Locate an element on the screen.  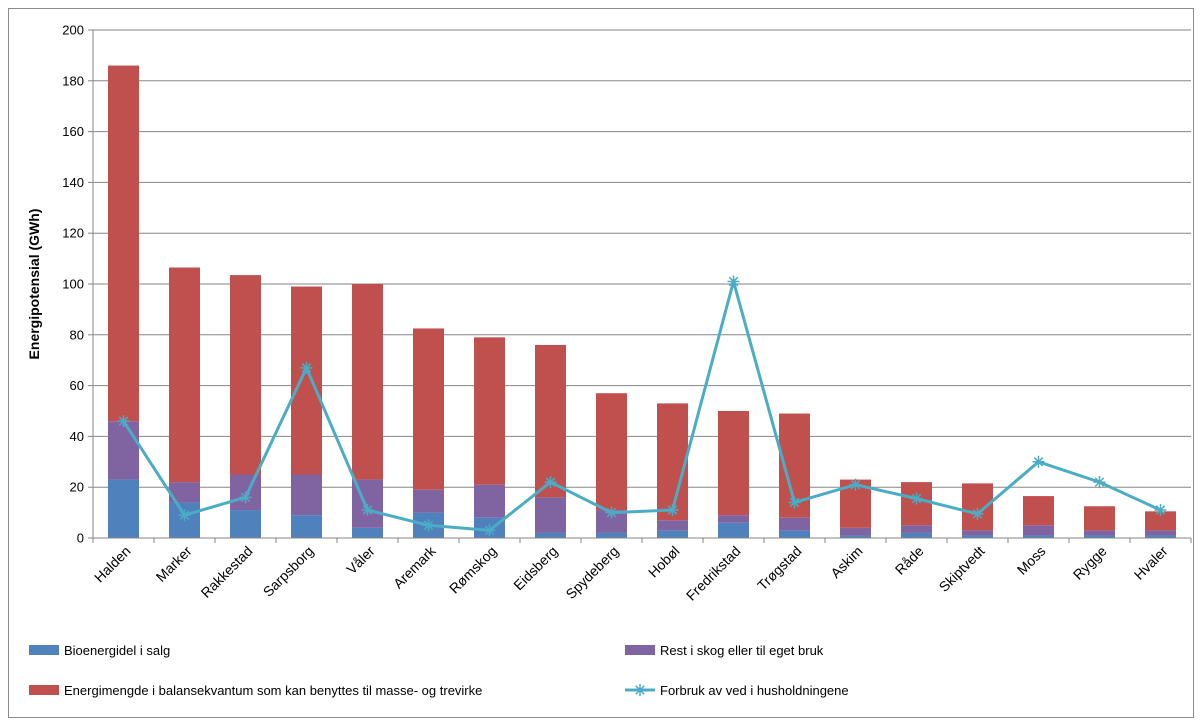
x-tick-label: Sarpsborg is located at coordinates (288, 571).